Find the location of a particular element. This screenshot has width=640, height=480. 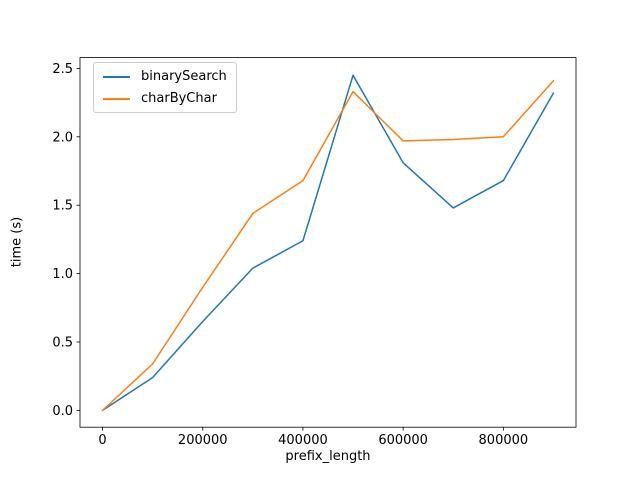

legend-item-charByChar: charByChar is located at coordinates (165, 98).